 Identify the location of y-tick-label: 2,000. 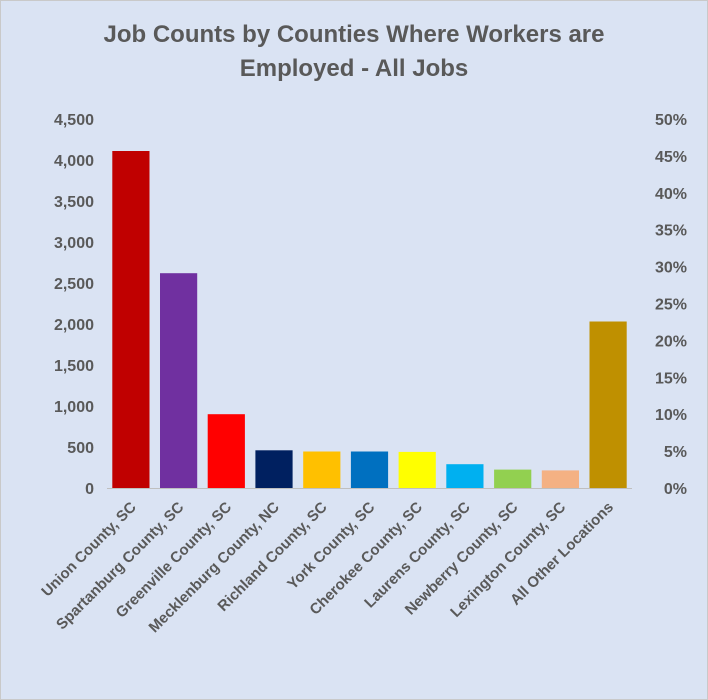
(74, 325).